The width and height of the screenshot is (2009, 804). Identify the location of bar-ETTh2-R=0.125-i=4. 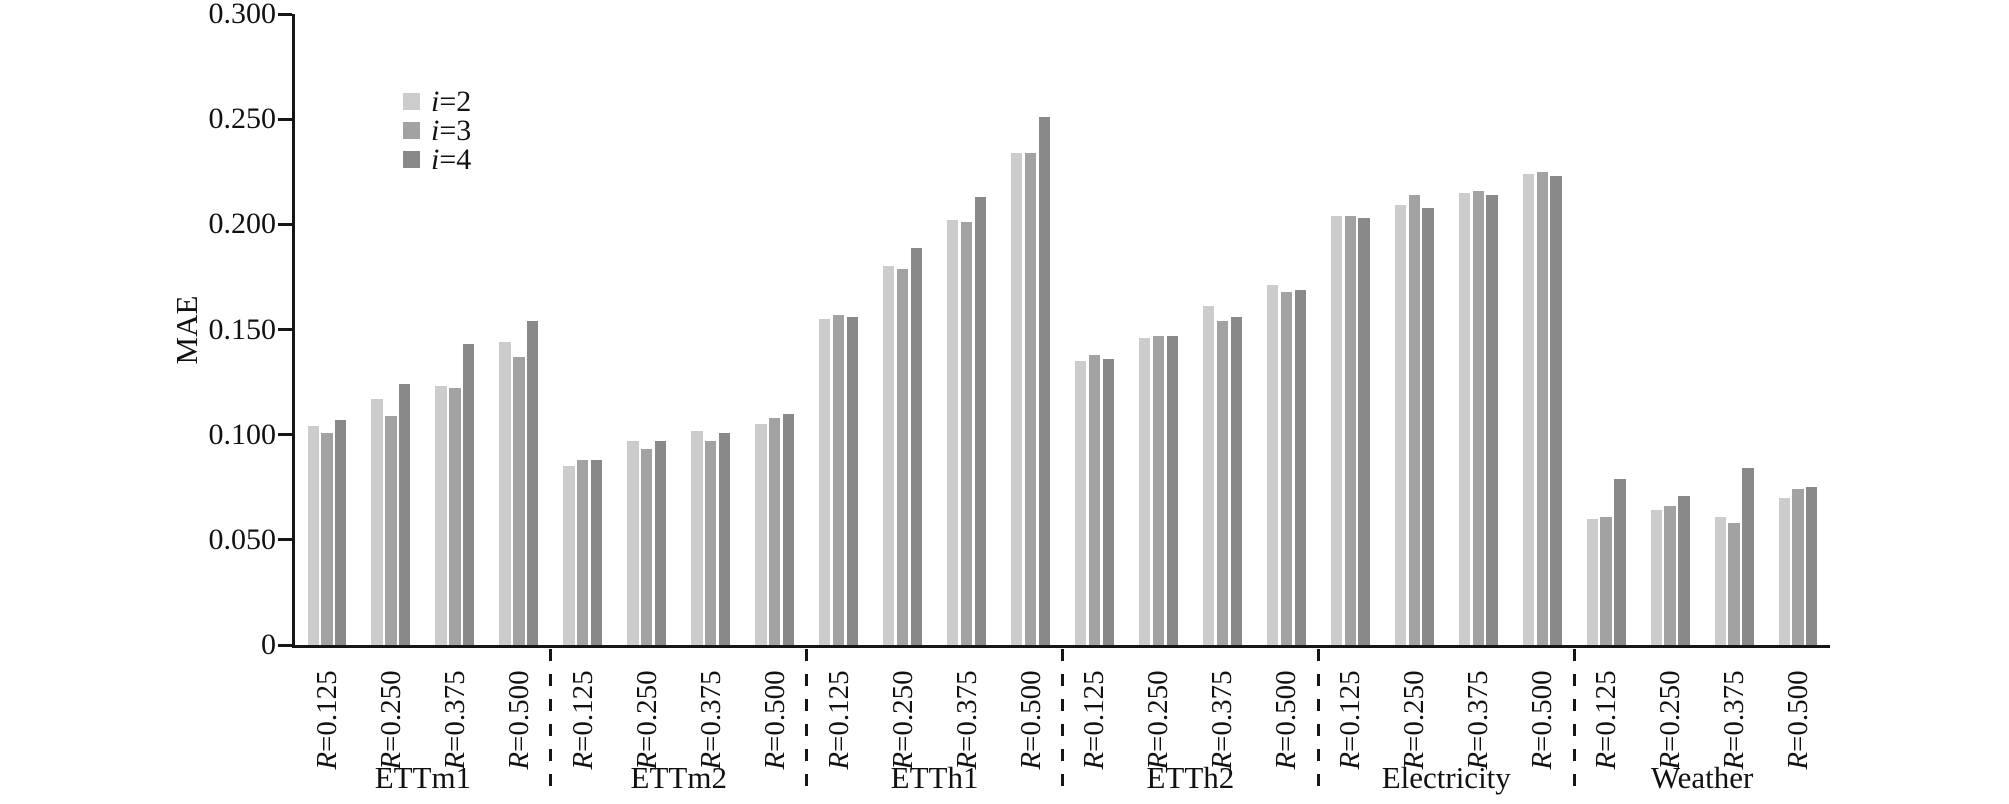
(1108, 501).